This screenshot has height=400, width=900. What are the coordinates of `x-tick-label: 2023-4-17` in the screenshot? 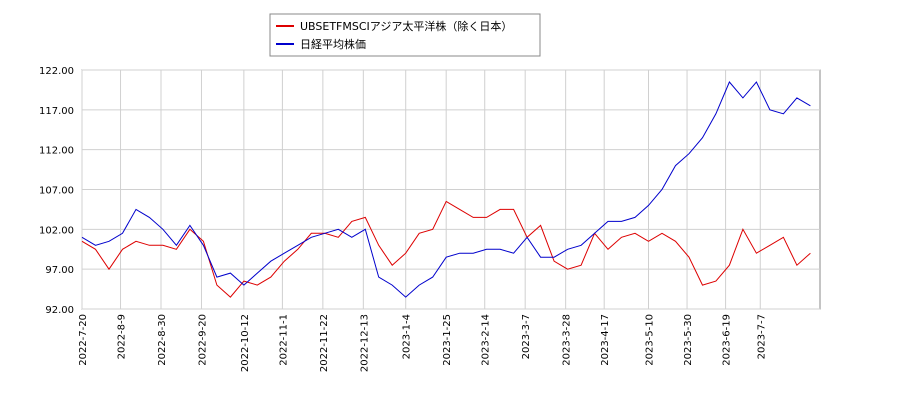 It's located at (605, 340).